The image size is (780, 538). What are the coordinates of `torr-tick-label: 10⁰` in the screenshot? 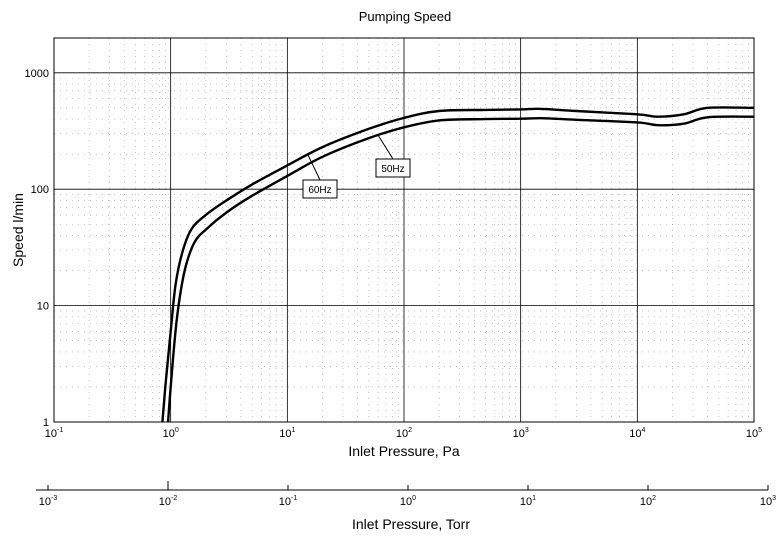 It's located at (408, 501).